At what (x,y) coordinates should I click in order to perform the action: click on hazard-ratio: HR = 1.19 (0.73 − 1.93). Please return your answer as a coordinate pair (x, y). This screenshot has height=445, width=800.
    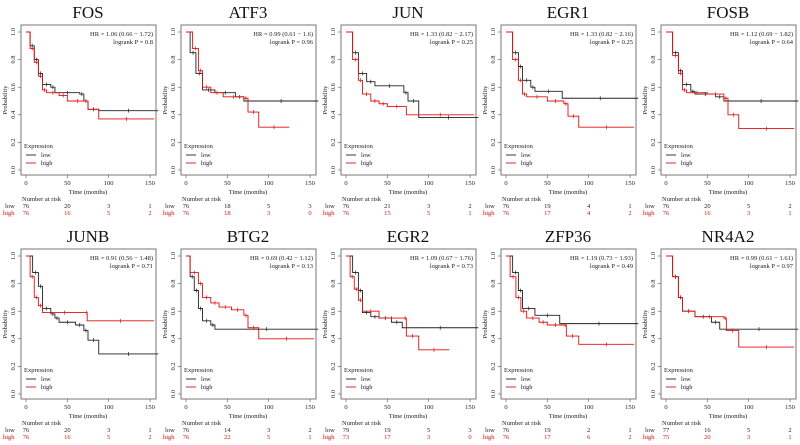
    Looking at the image, I should click on (601, 258).